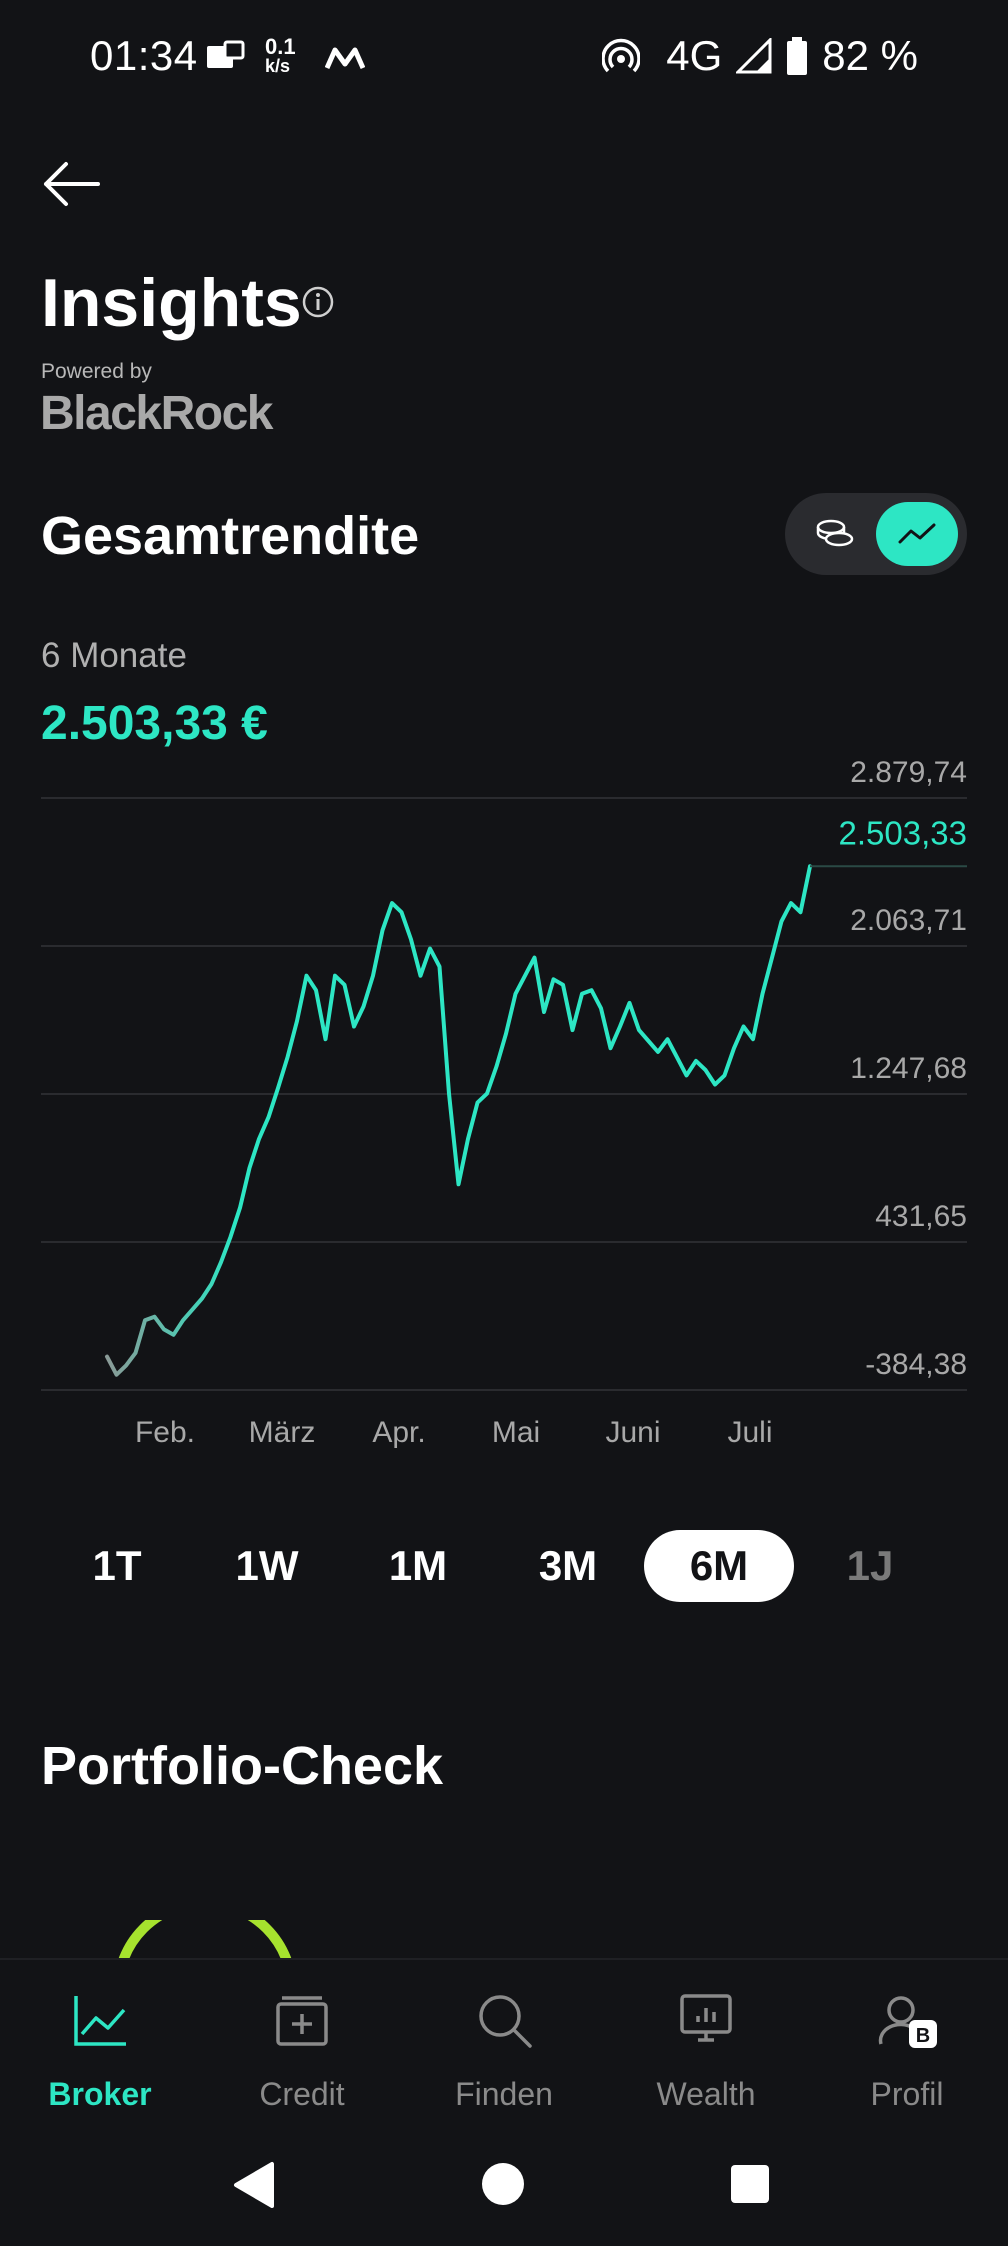  What do you see at coordinates (504, 59) in the screenshot?
I see `status-bar: 01:34 0.1 k/s 4G 82 %` at bounding box center [504, 59].